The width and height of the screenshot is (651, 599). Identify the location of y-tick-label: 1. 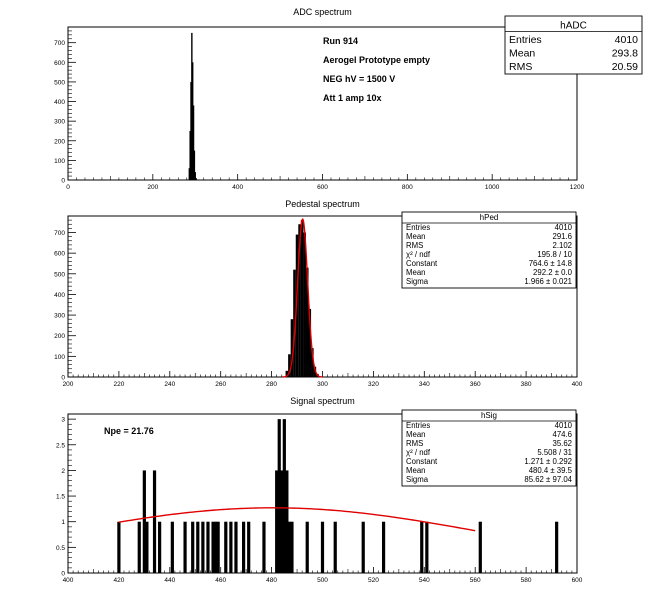
(63, 522).